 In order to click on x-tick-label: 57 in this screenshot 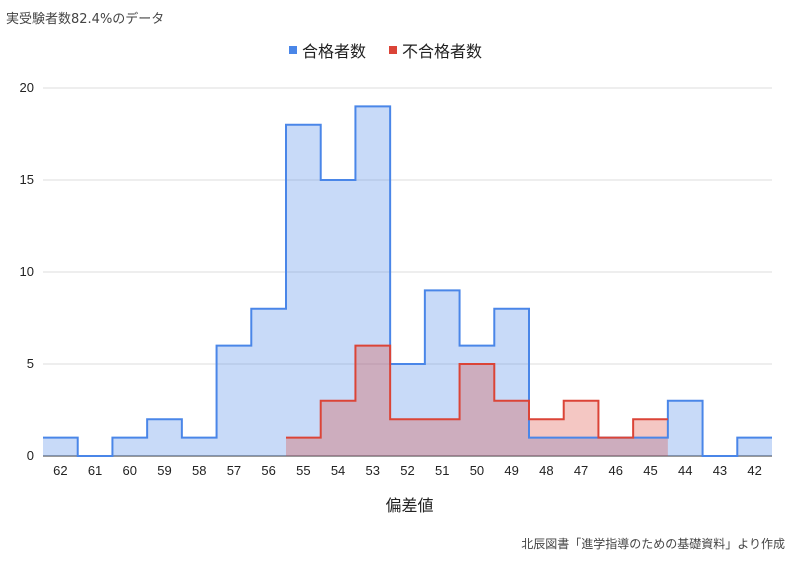, I will do `click(234, 470)`.